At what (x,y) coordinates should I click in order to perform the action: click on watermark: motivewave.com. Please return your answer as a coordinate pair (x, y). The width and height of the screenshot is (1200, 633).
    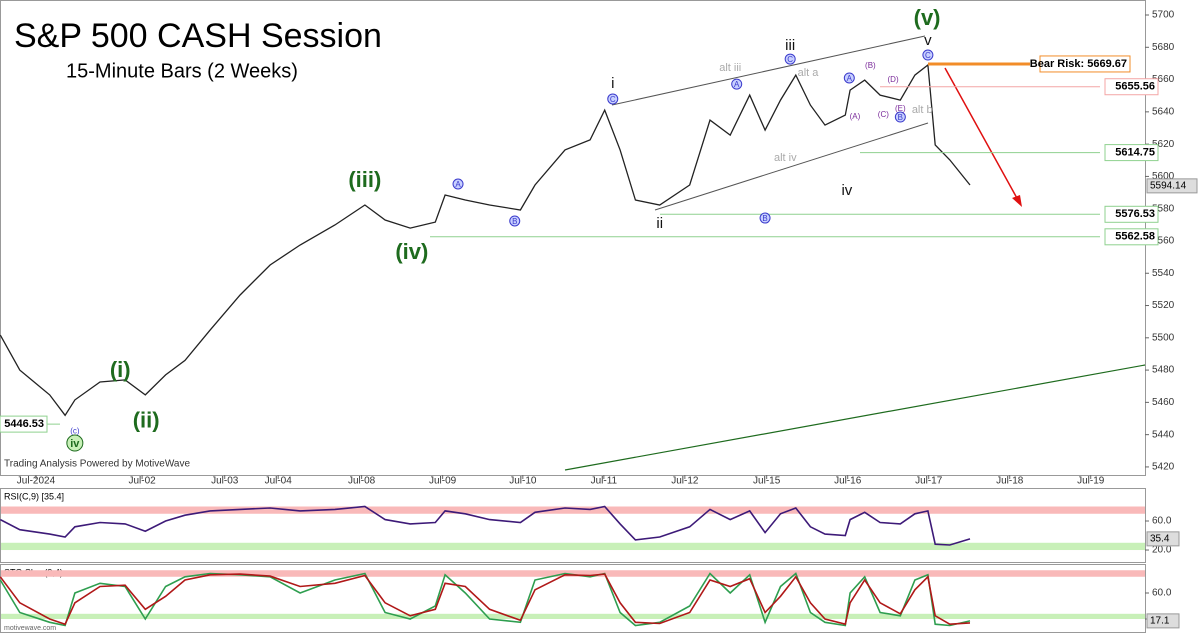
    Looking at the image, I should click on (30, 628).